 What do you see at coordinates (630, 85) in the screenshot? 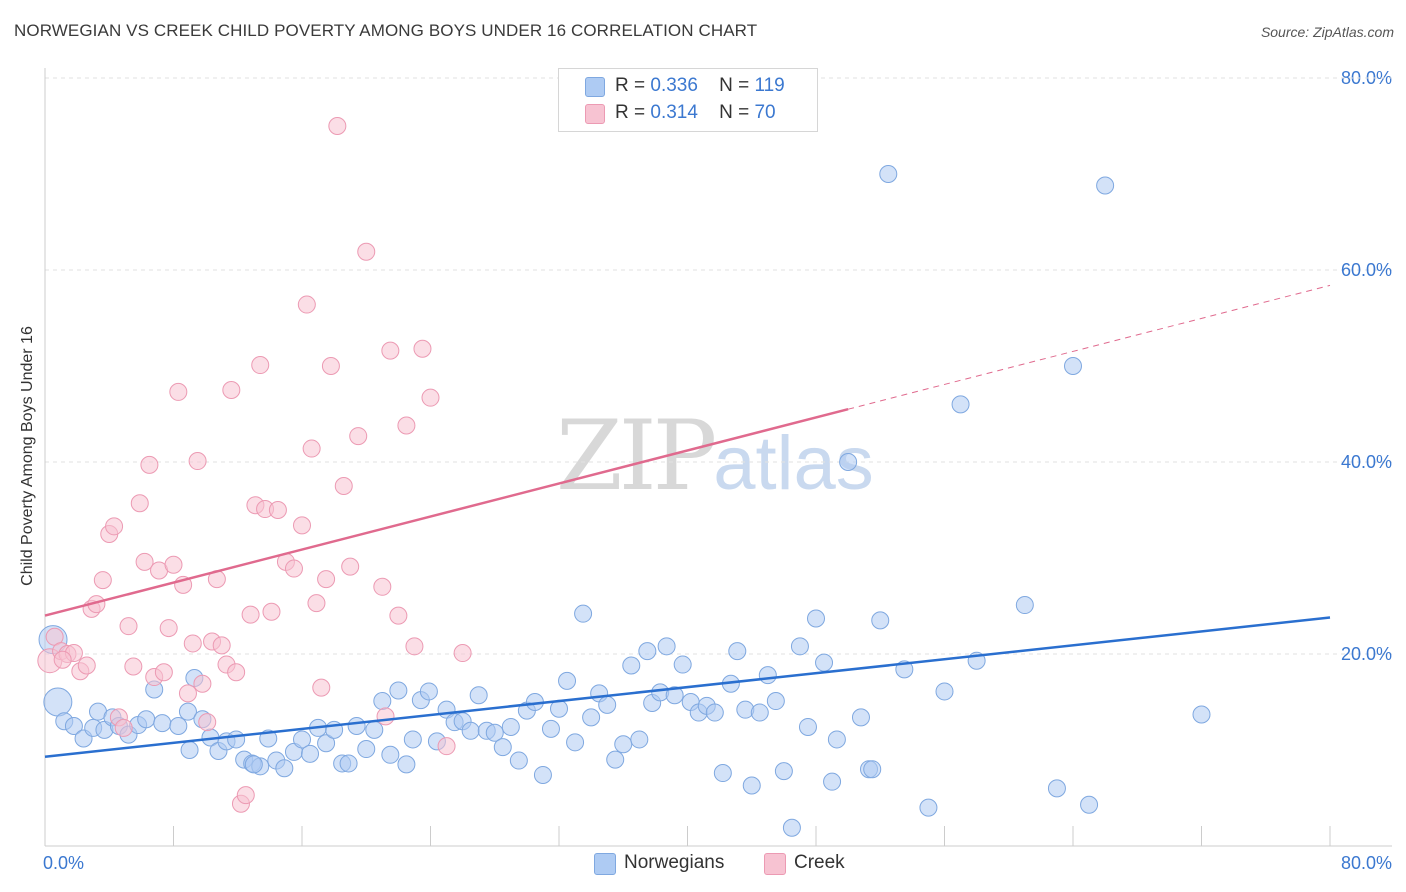
I see `norwegians-r-label: R =` at bounding box center [630, 85].